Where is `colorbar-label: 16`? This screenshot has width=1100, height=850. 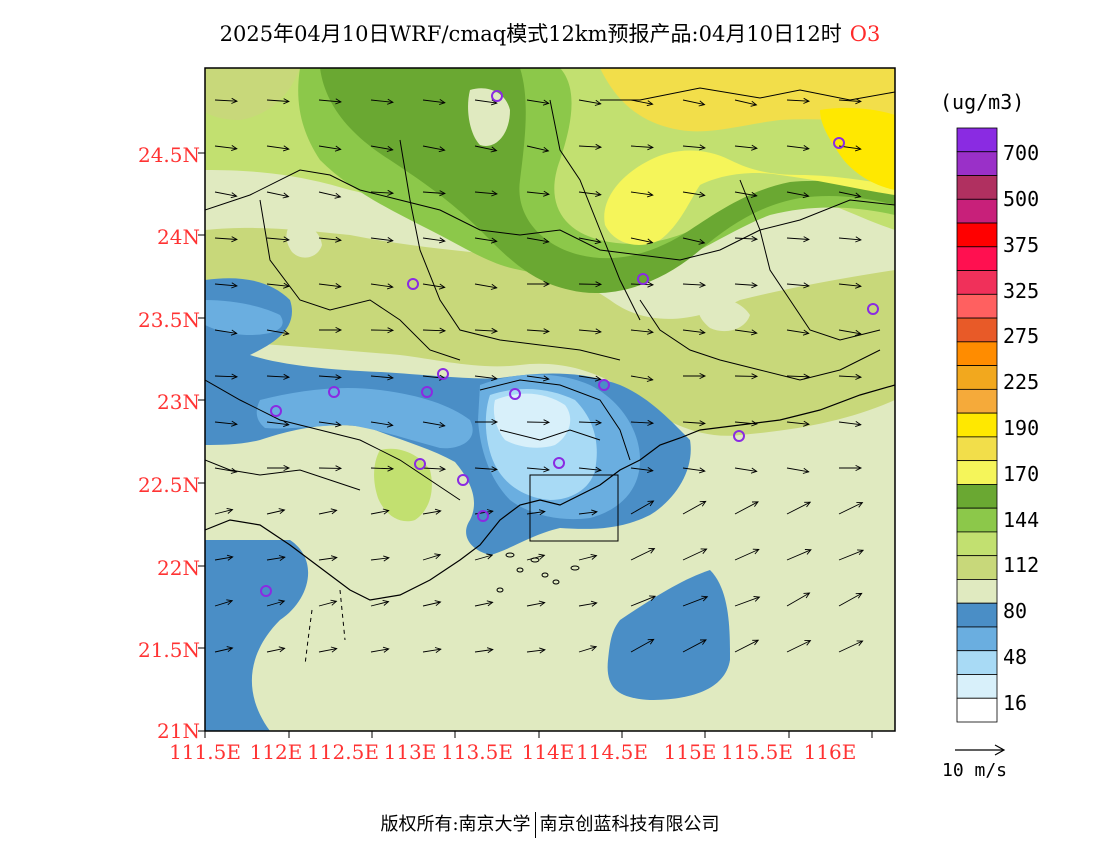 colorbar-label: 16 is located at coordinates (1015, 703).